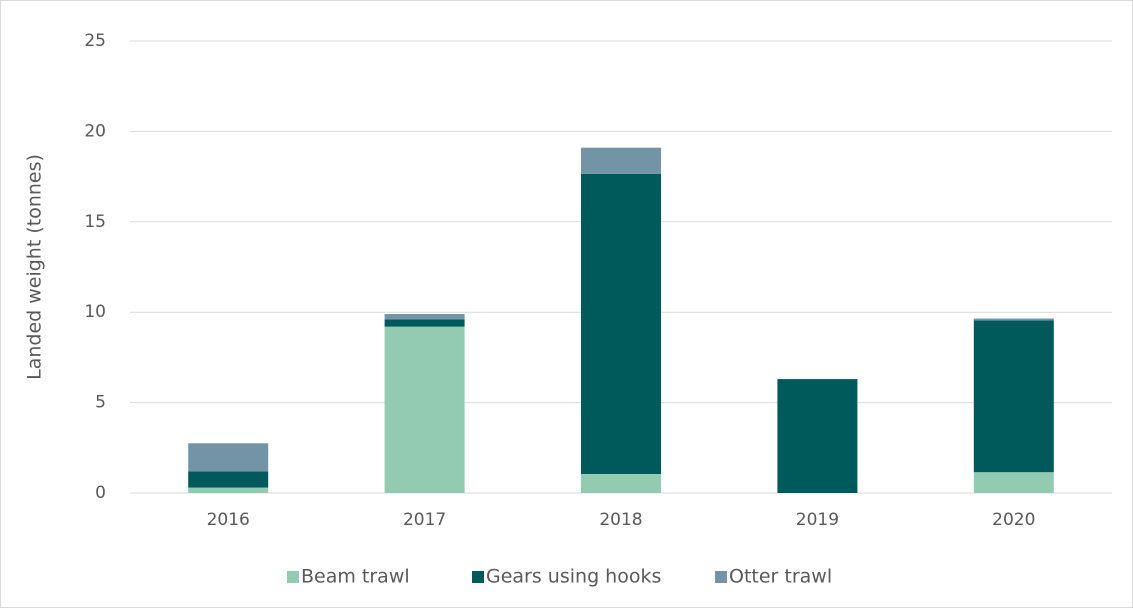 The height and width of the screenshot is (608, 1133). I want to click on y-tick-label: 25, so click(95, 41).